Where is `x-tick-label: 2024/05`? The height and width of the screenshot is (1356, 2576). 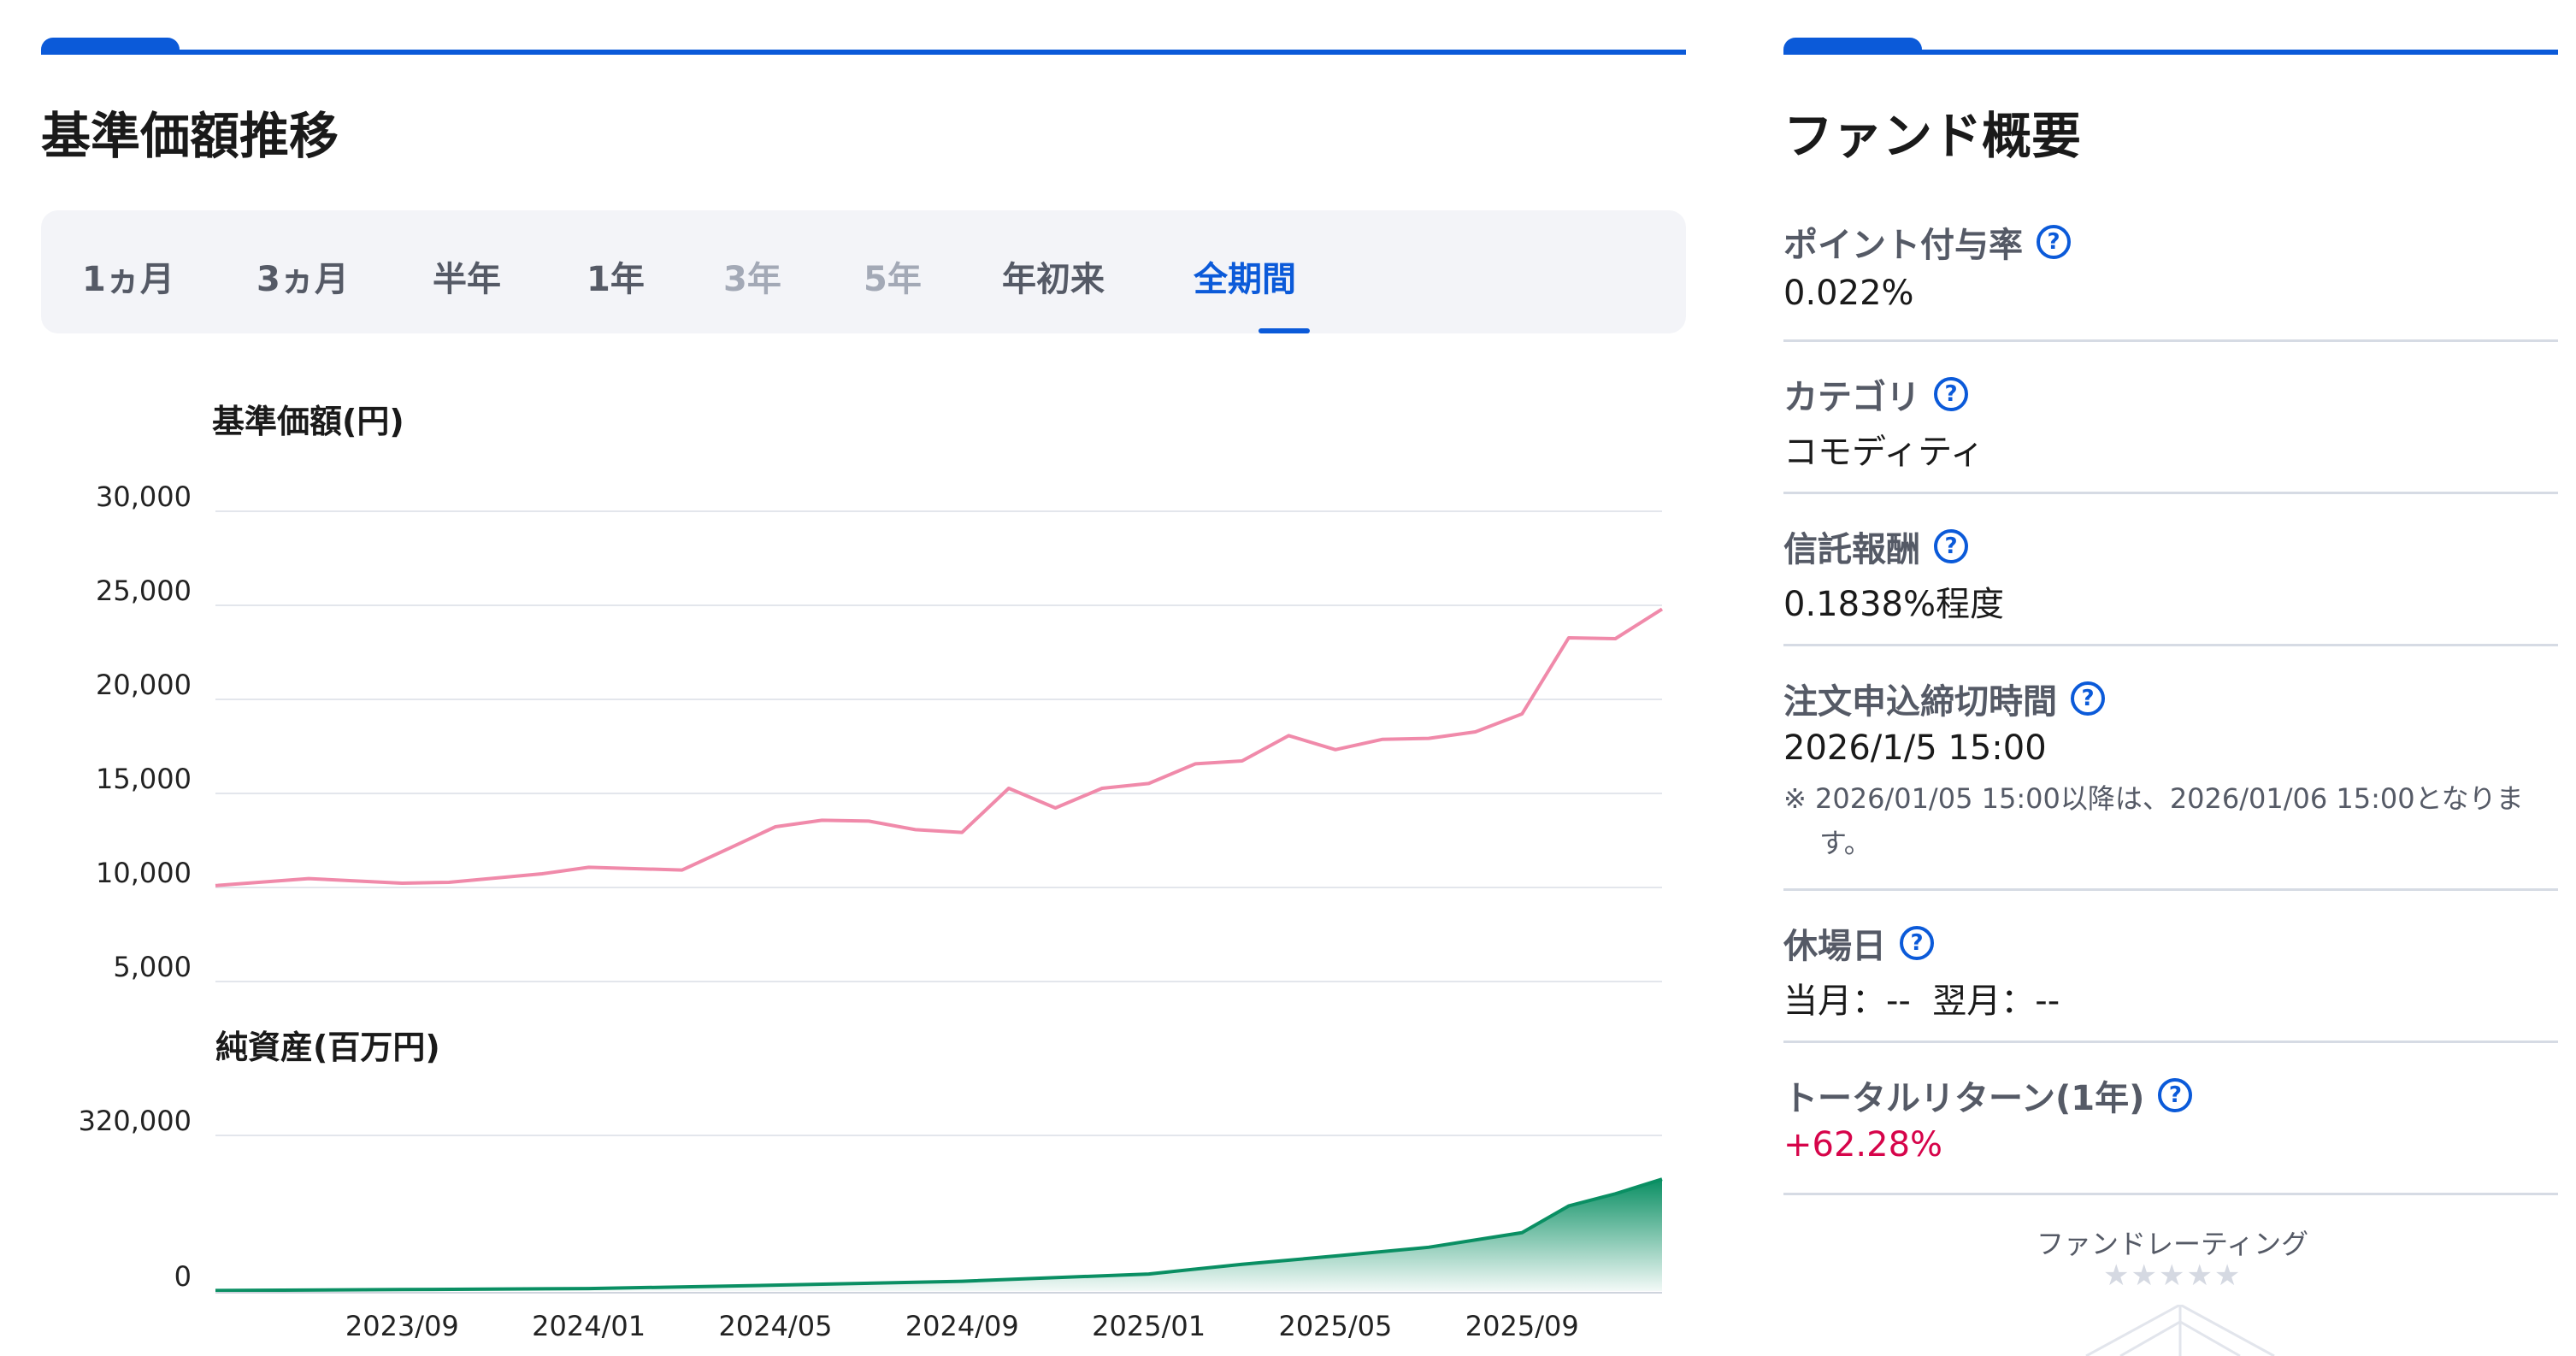 x-tick-label: 2024/05 is located at coordinates (775, 1326).